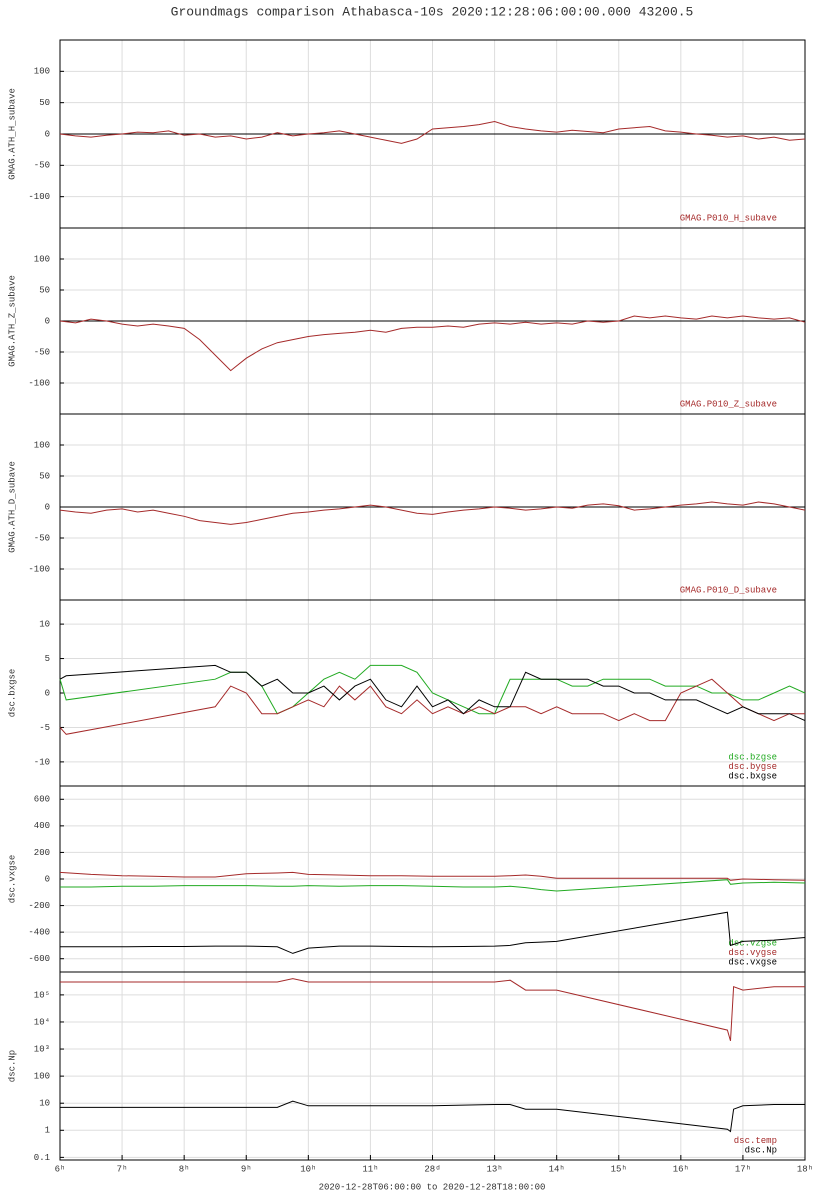  Describe the element at coordinates (12, 507) in the screenshot. I see `y-axis-label: GMAG.ATH_D_subave` at that location.